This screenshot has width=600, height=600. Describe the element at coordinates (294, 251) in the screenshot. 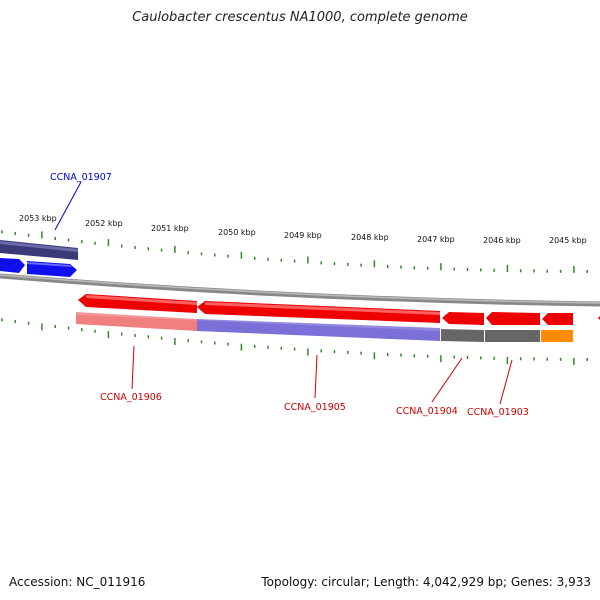

I see `ruler-ticks-outer` at that location.